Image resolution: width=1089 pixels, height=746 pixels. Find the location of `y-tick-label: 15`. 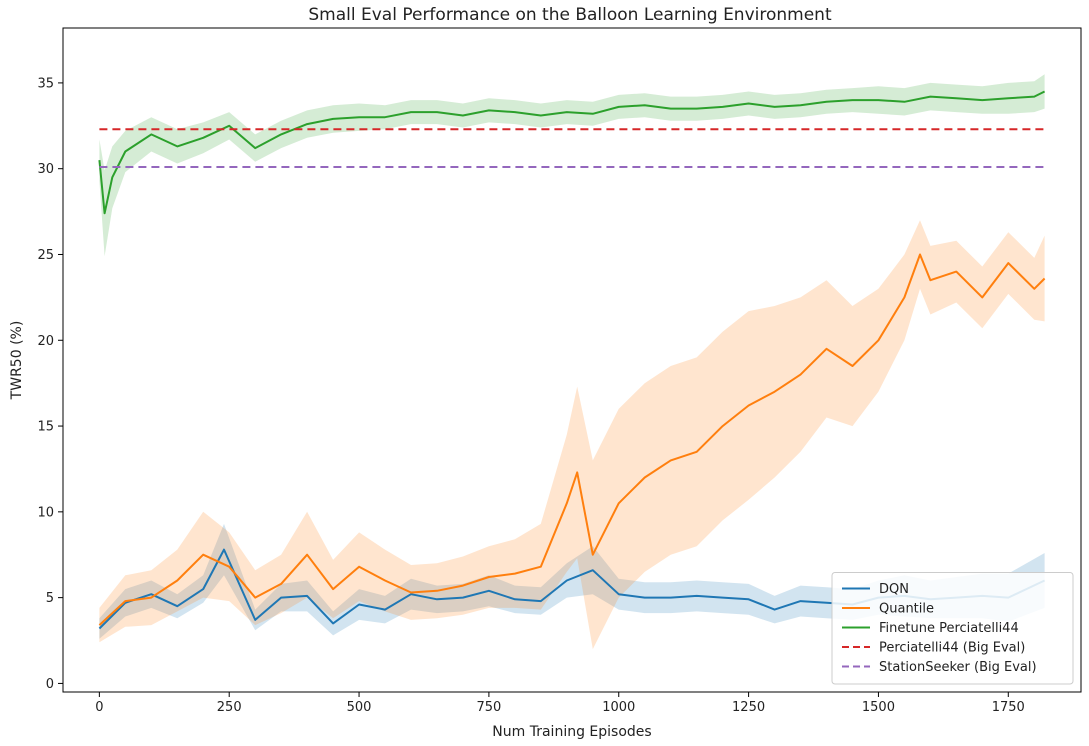

y-tick-label: 15 is located at coordinates (45, 427).